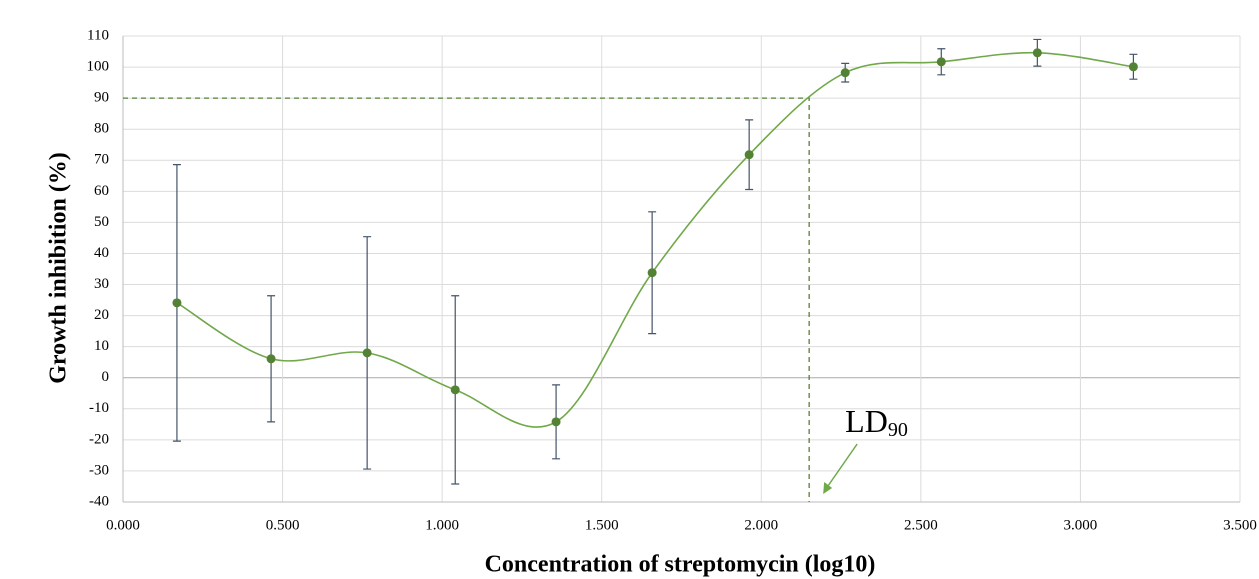  What do you see at coordinates (99, 501) in the screenshot?
I see `y-tick-label: -40` at bounding box center [99, 501].